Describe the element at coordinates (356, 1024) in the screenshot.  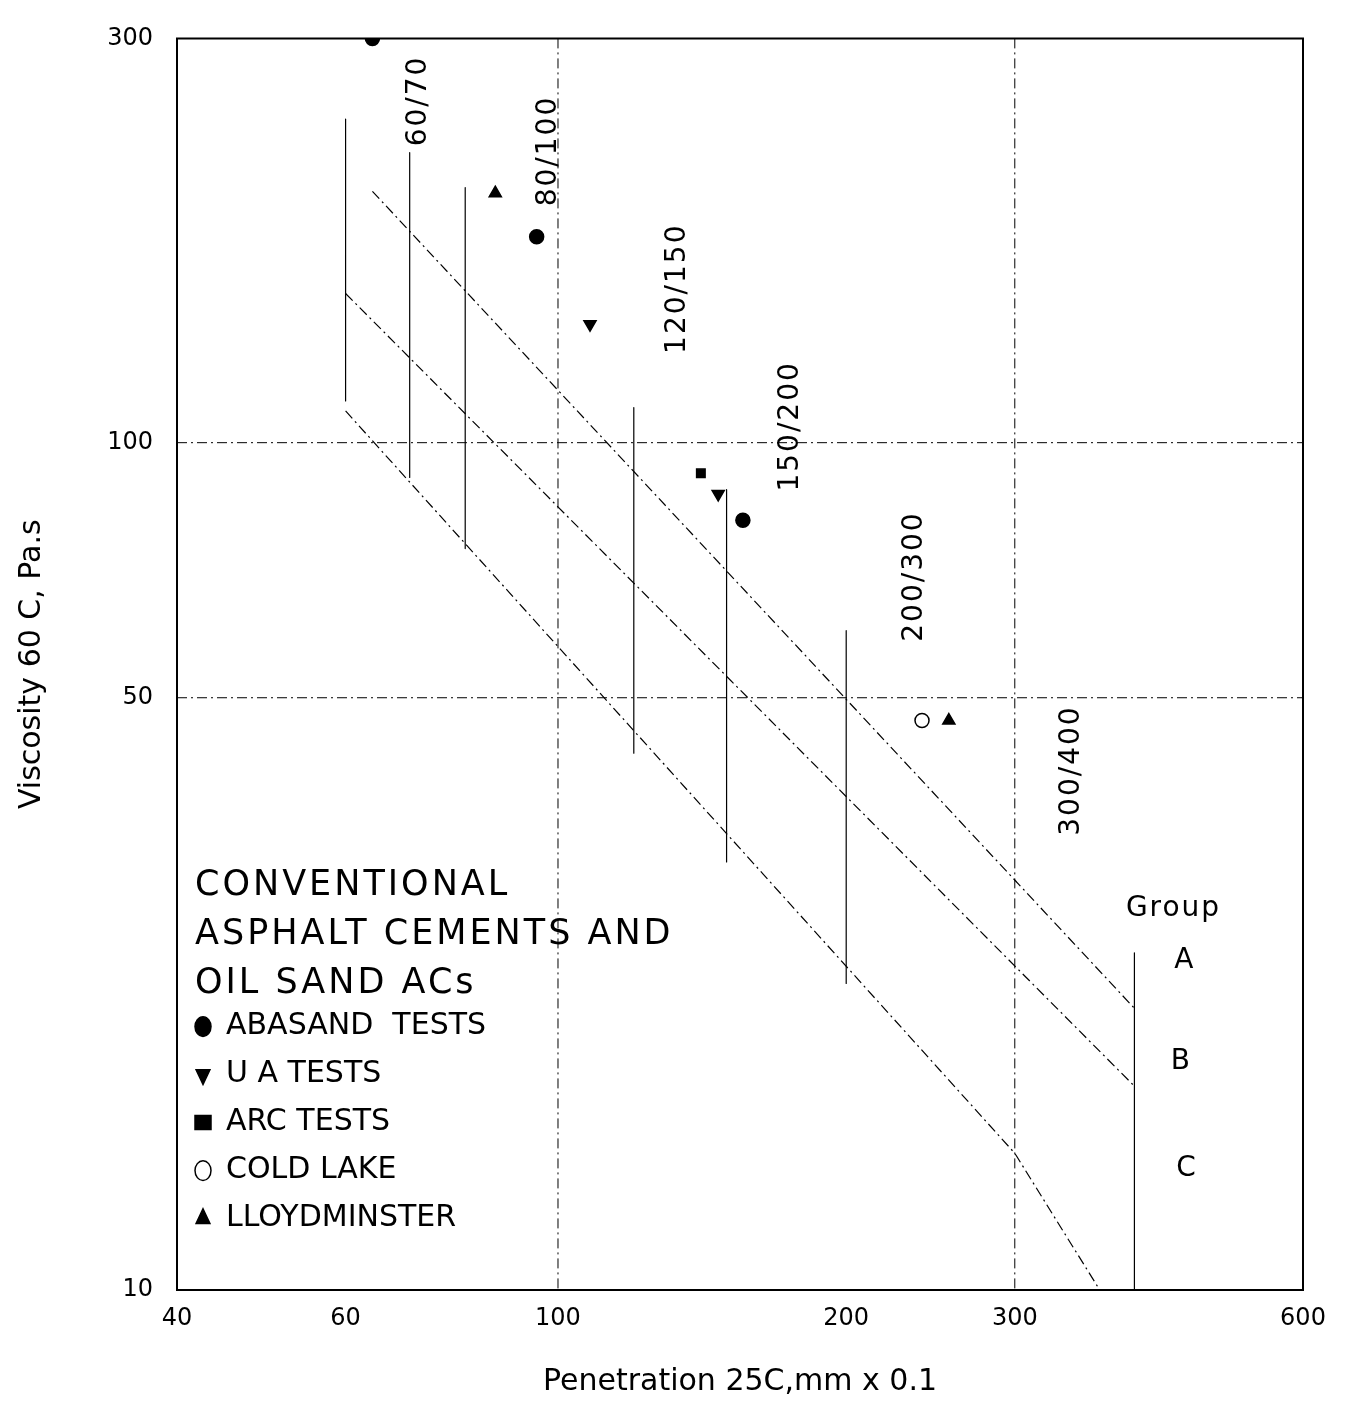
I see `legend-label: ABASAND TESTS` at that location.